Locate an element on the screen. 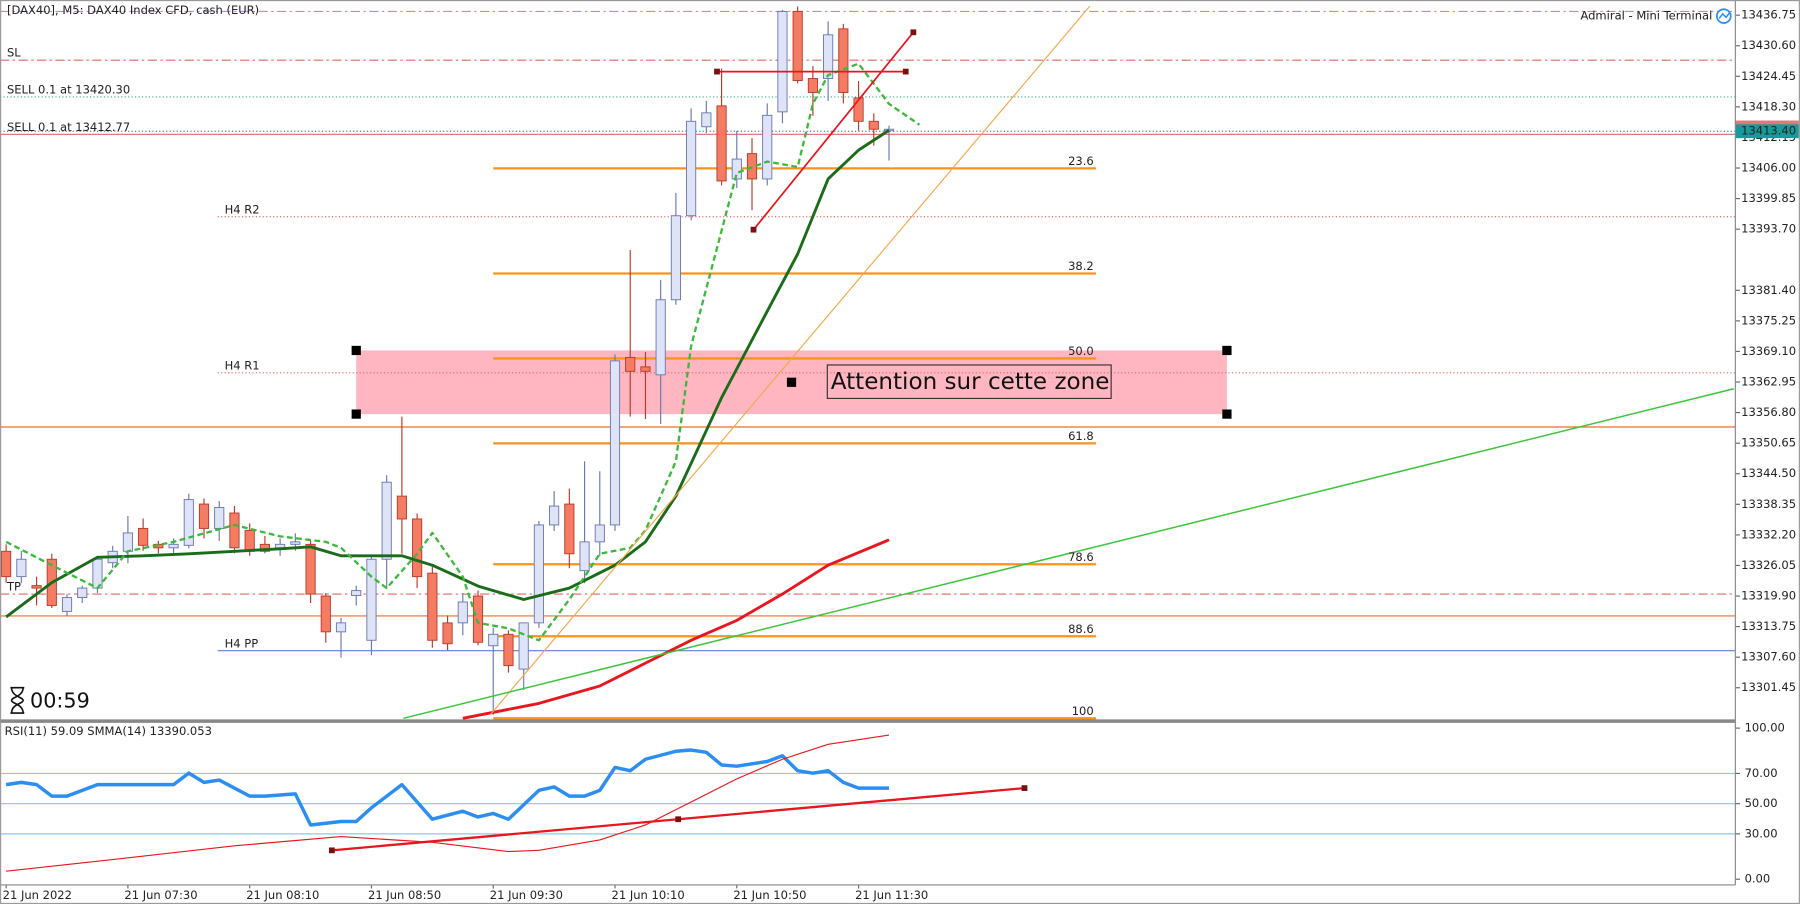 This screenshot has height=904, width=1800. y-tick-label: 50.00 is located at coordinates (1761, 803).